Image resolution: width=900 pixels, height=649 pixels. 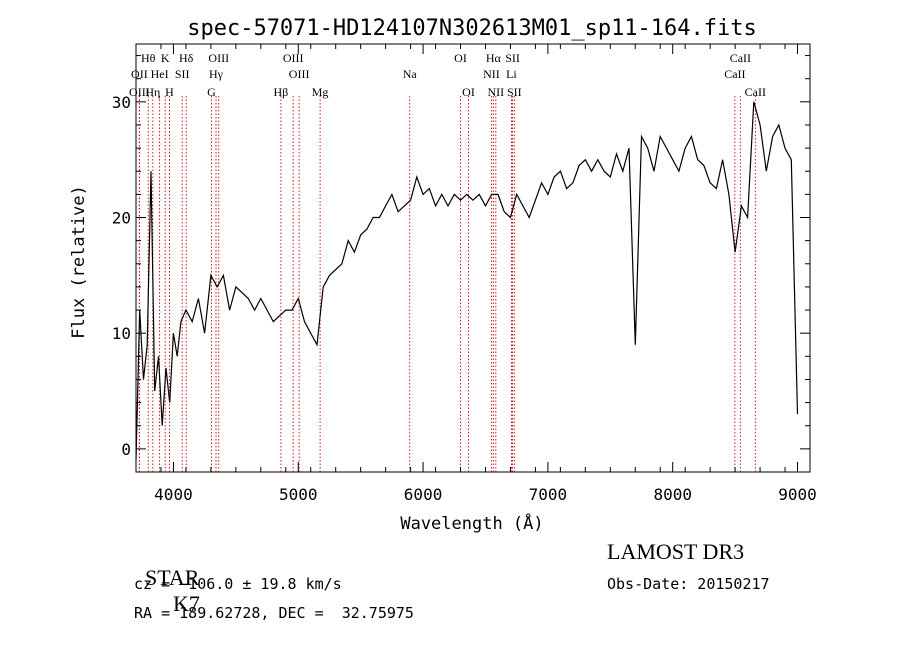 I want to click on x-tick-label: 8000, so click(x=672, y=494).